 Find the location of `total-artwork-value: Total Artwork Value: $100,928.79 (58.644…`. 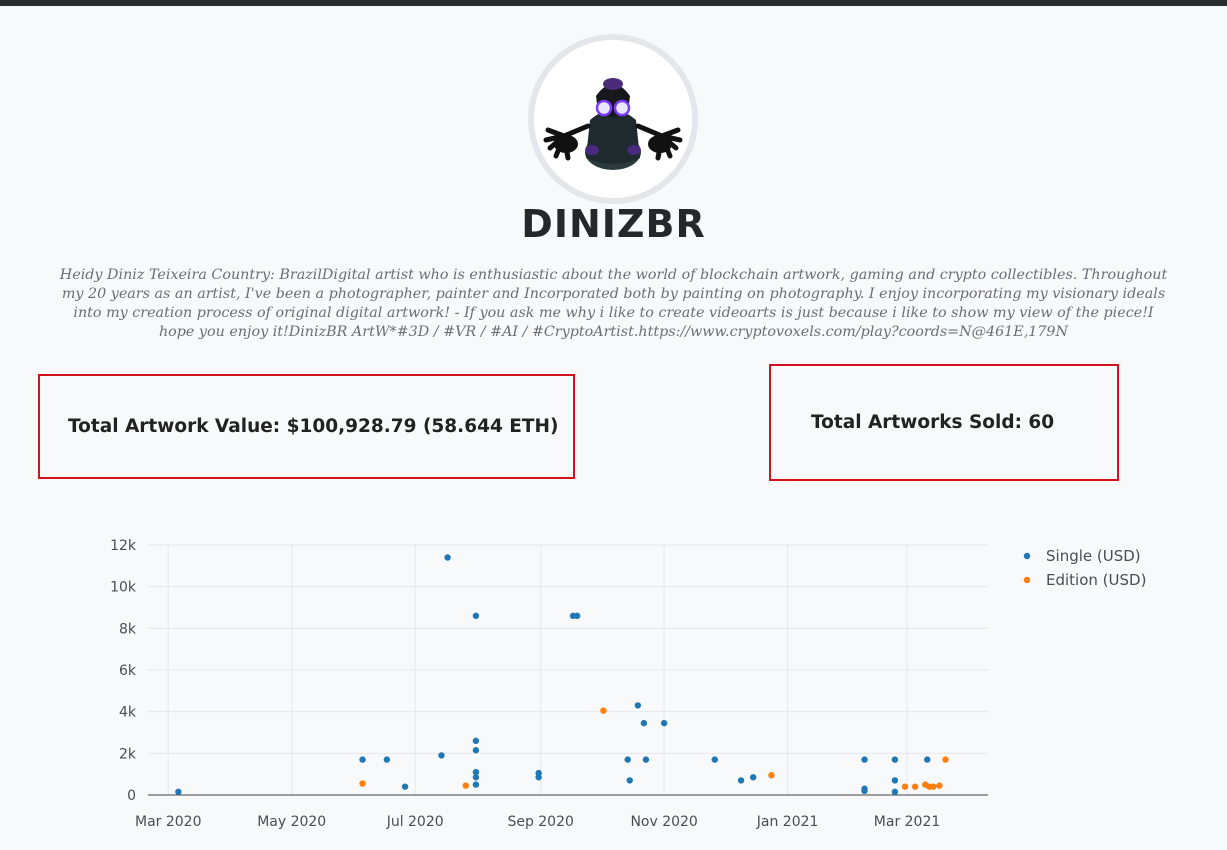

total-artwork-value: Total Artwork Value: $100,928.79 (58.644… is located at coordinates (313, 426).